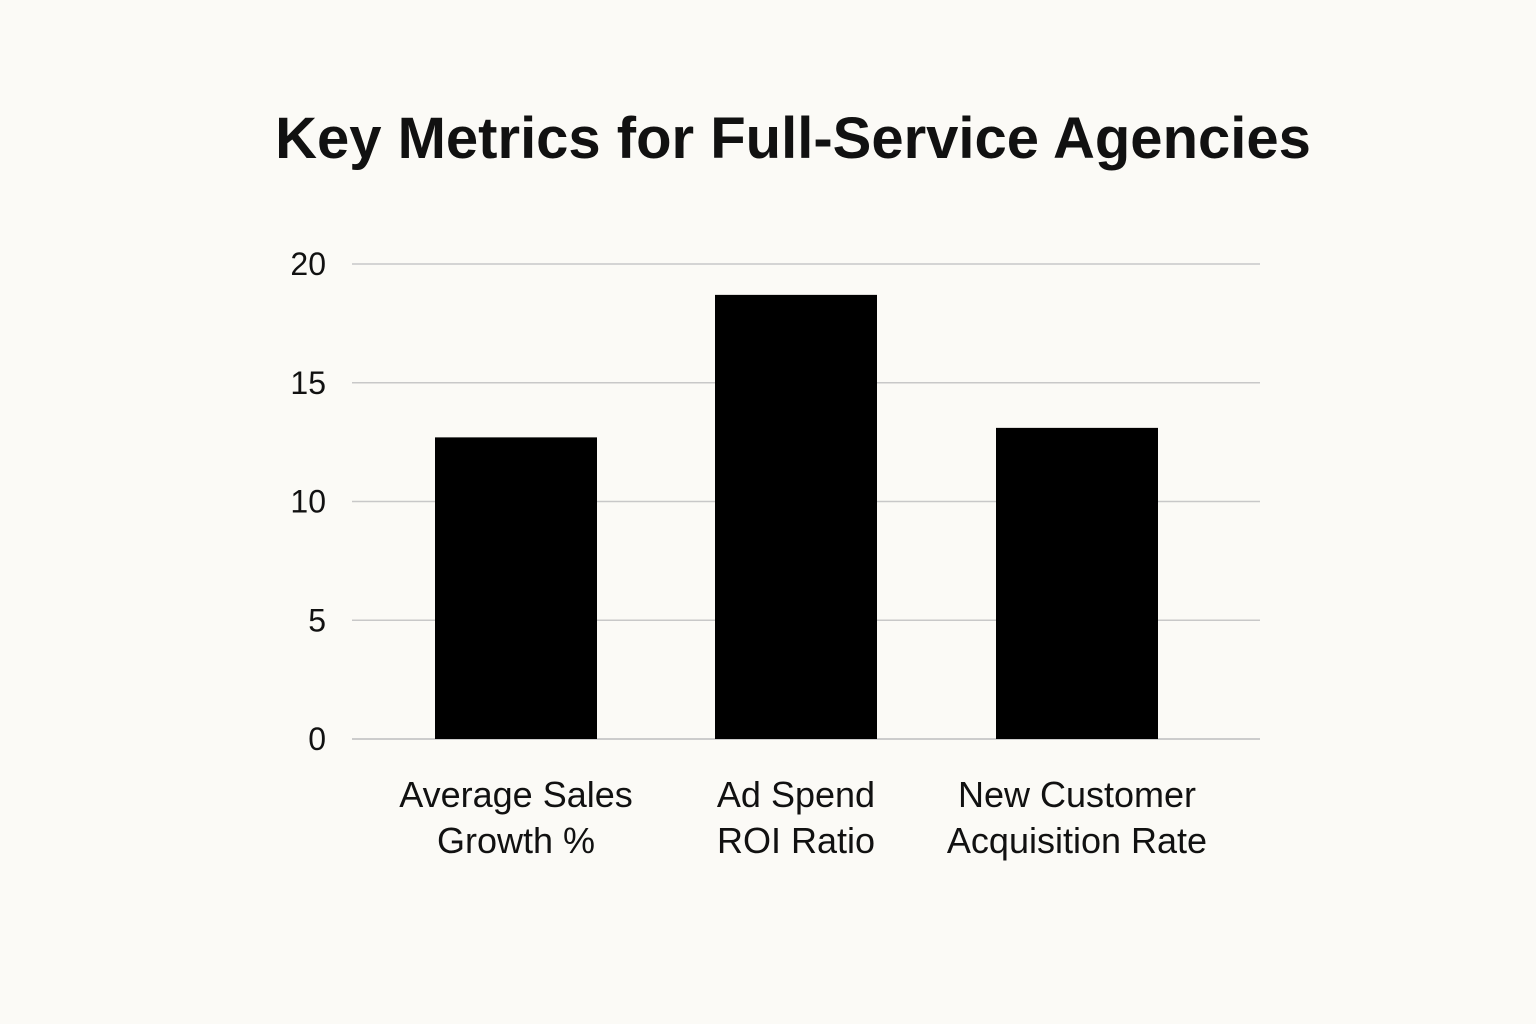 This screenshot has width=1536, height=1024. I want to click on y-tick-label: 15, so click(308, 383).